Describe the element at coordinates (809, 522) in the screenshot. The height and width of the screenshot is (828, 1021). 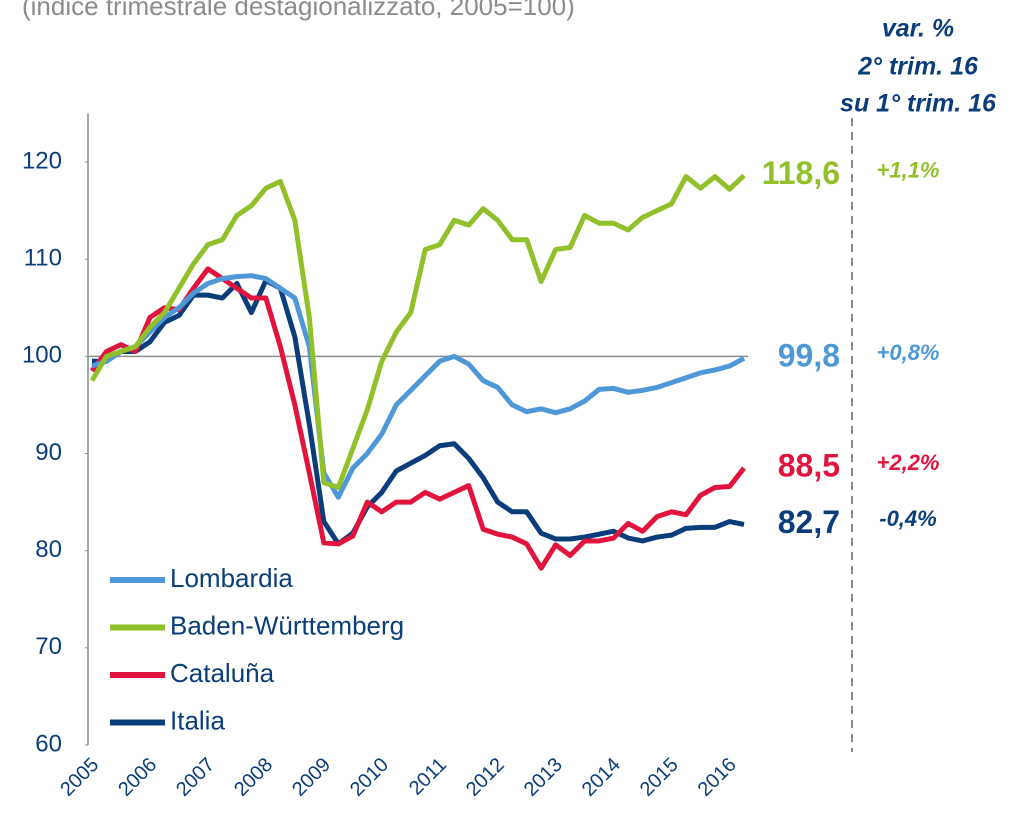
I see `end-label: 82,7` at that location.